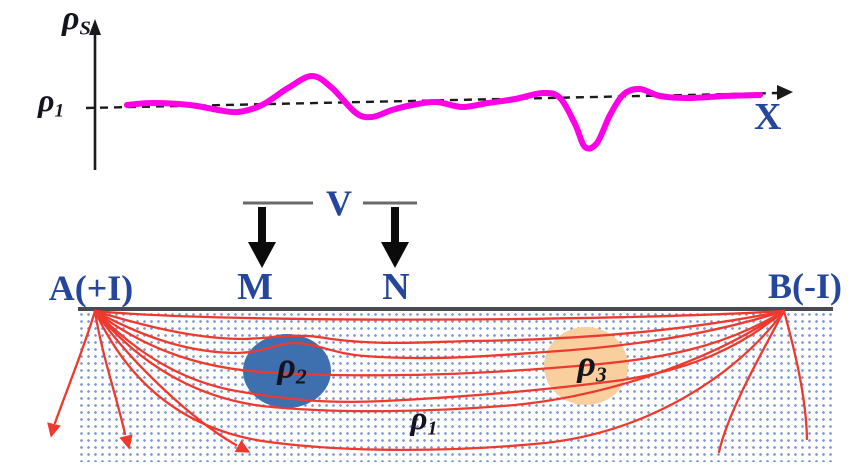 The width and height of the screenshot is (866, 469). Describe the element at coordinates (443, 112) in the screenshot. I see `apparent-resistivity-curve` at that location.